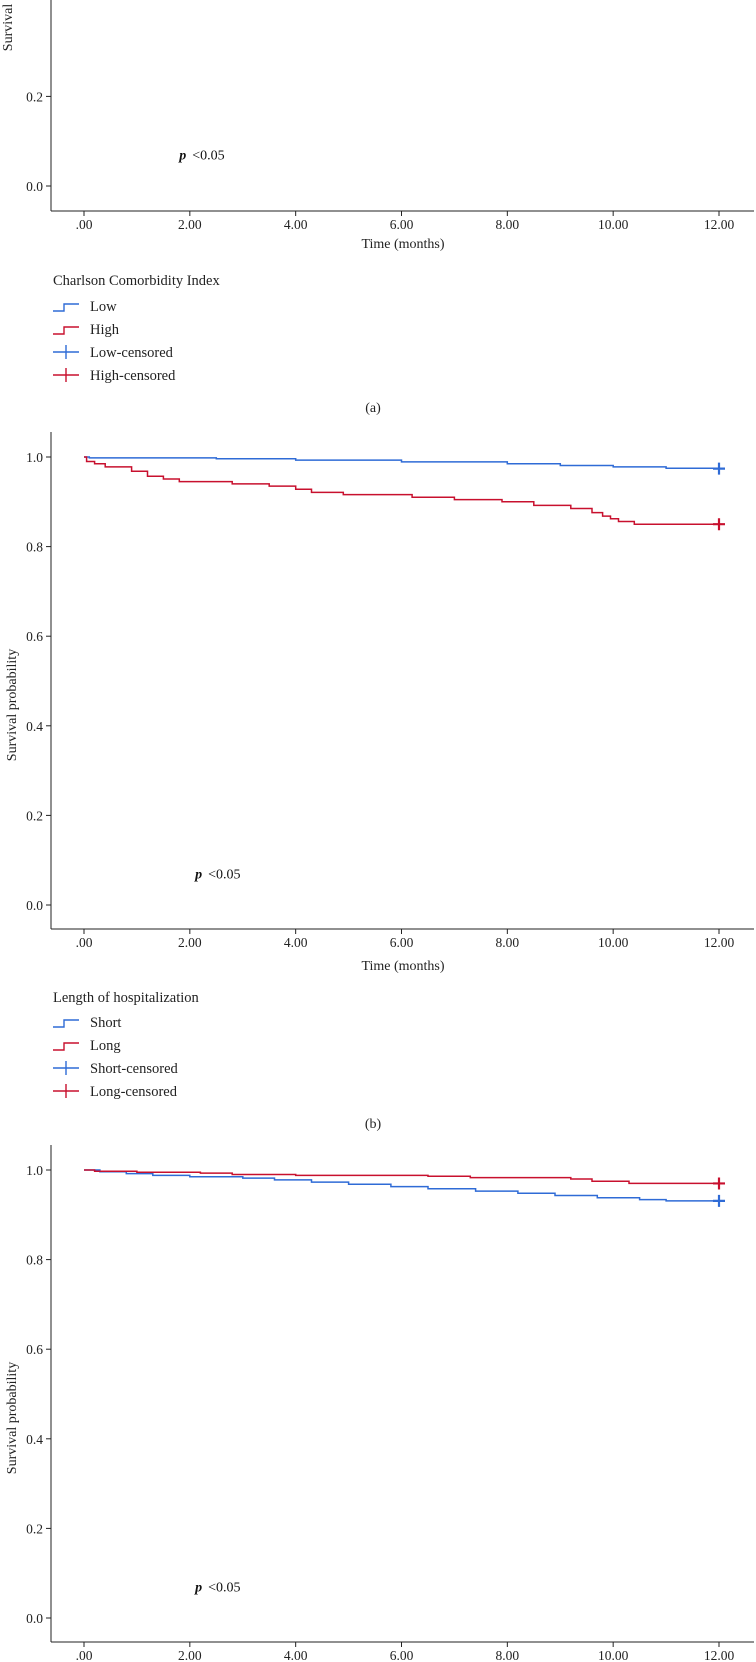  I want to click on legend-entry-short: Short, so click(87, 1023).